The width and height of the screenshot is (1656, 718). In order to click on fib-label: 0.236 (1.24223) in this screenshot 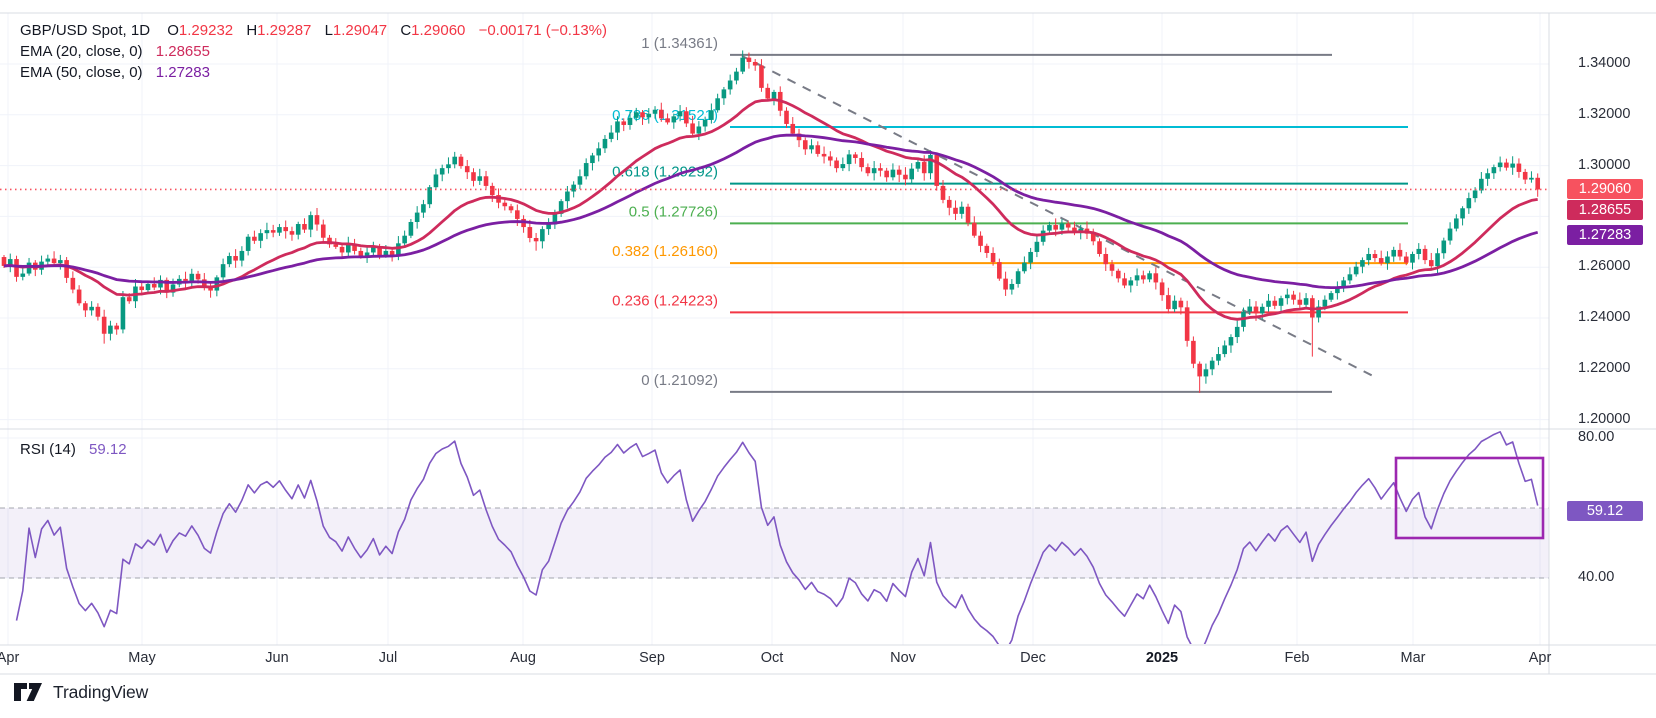, I will do `click(665, 300)`.